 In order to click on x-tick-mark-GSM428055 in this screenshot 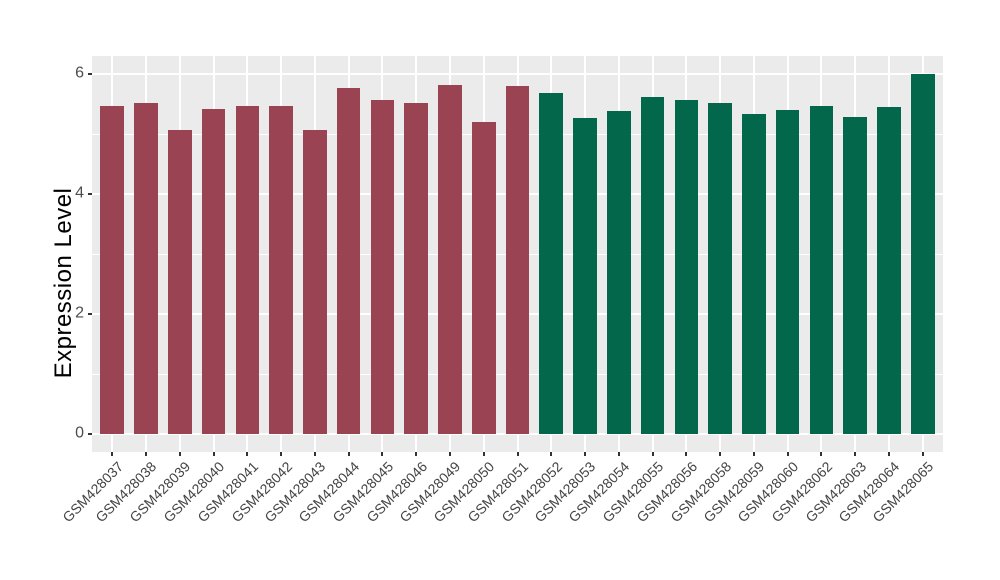, I will do `click(652, 454)`.